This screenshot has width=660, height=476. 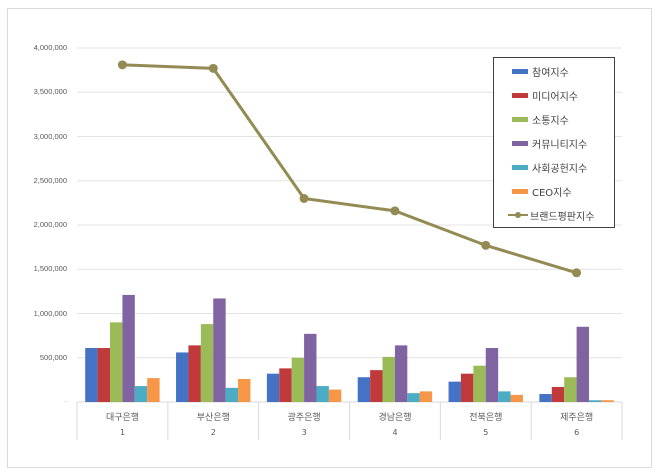 What do you see at coordinates (560, 145) in the screenshot?
I see `legend-label: 커뮤니티지수` at bounding box center [560, 145].